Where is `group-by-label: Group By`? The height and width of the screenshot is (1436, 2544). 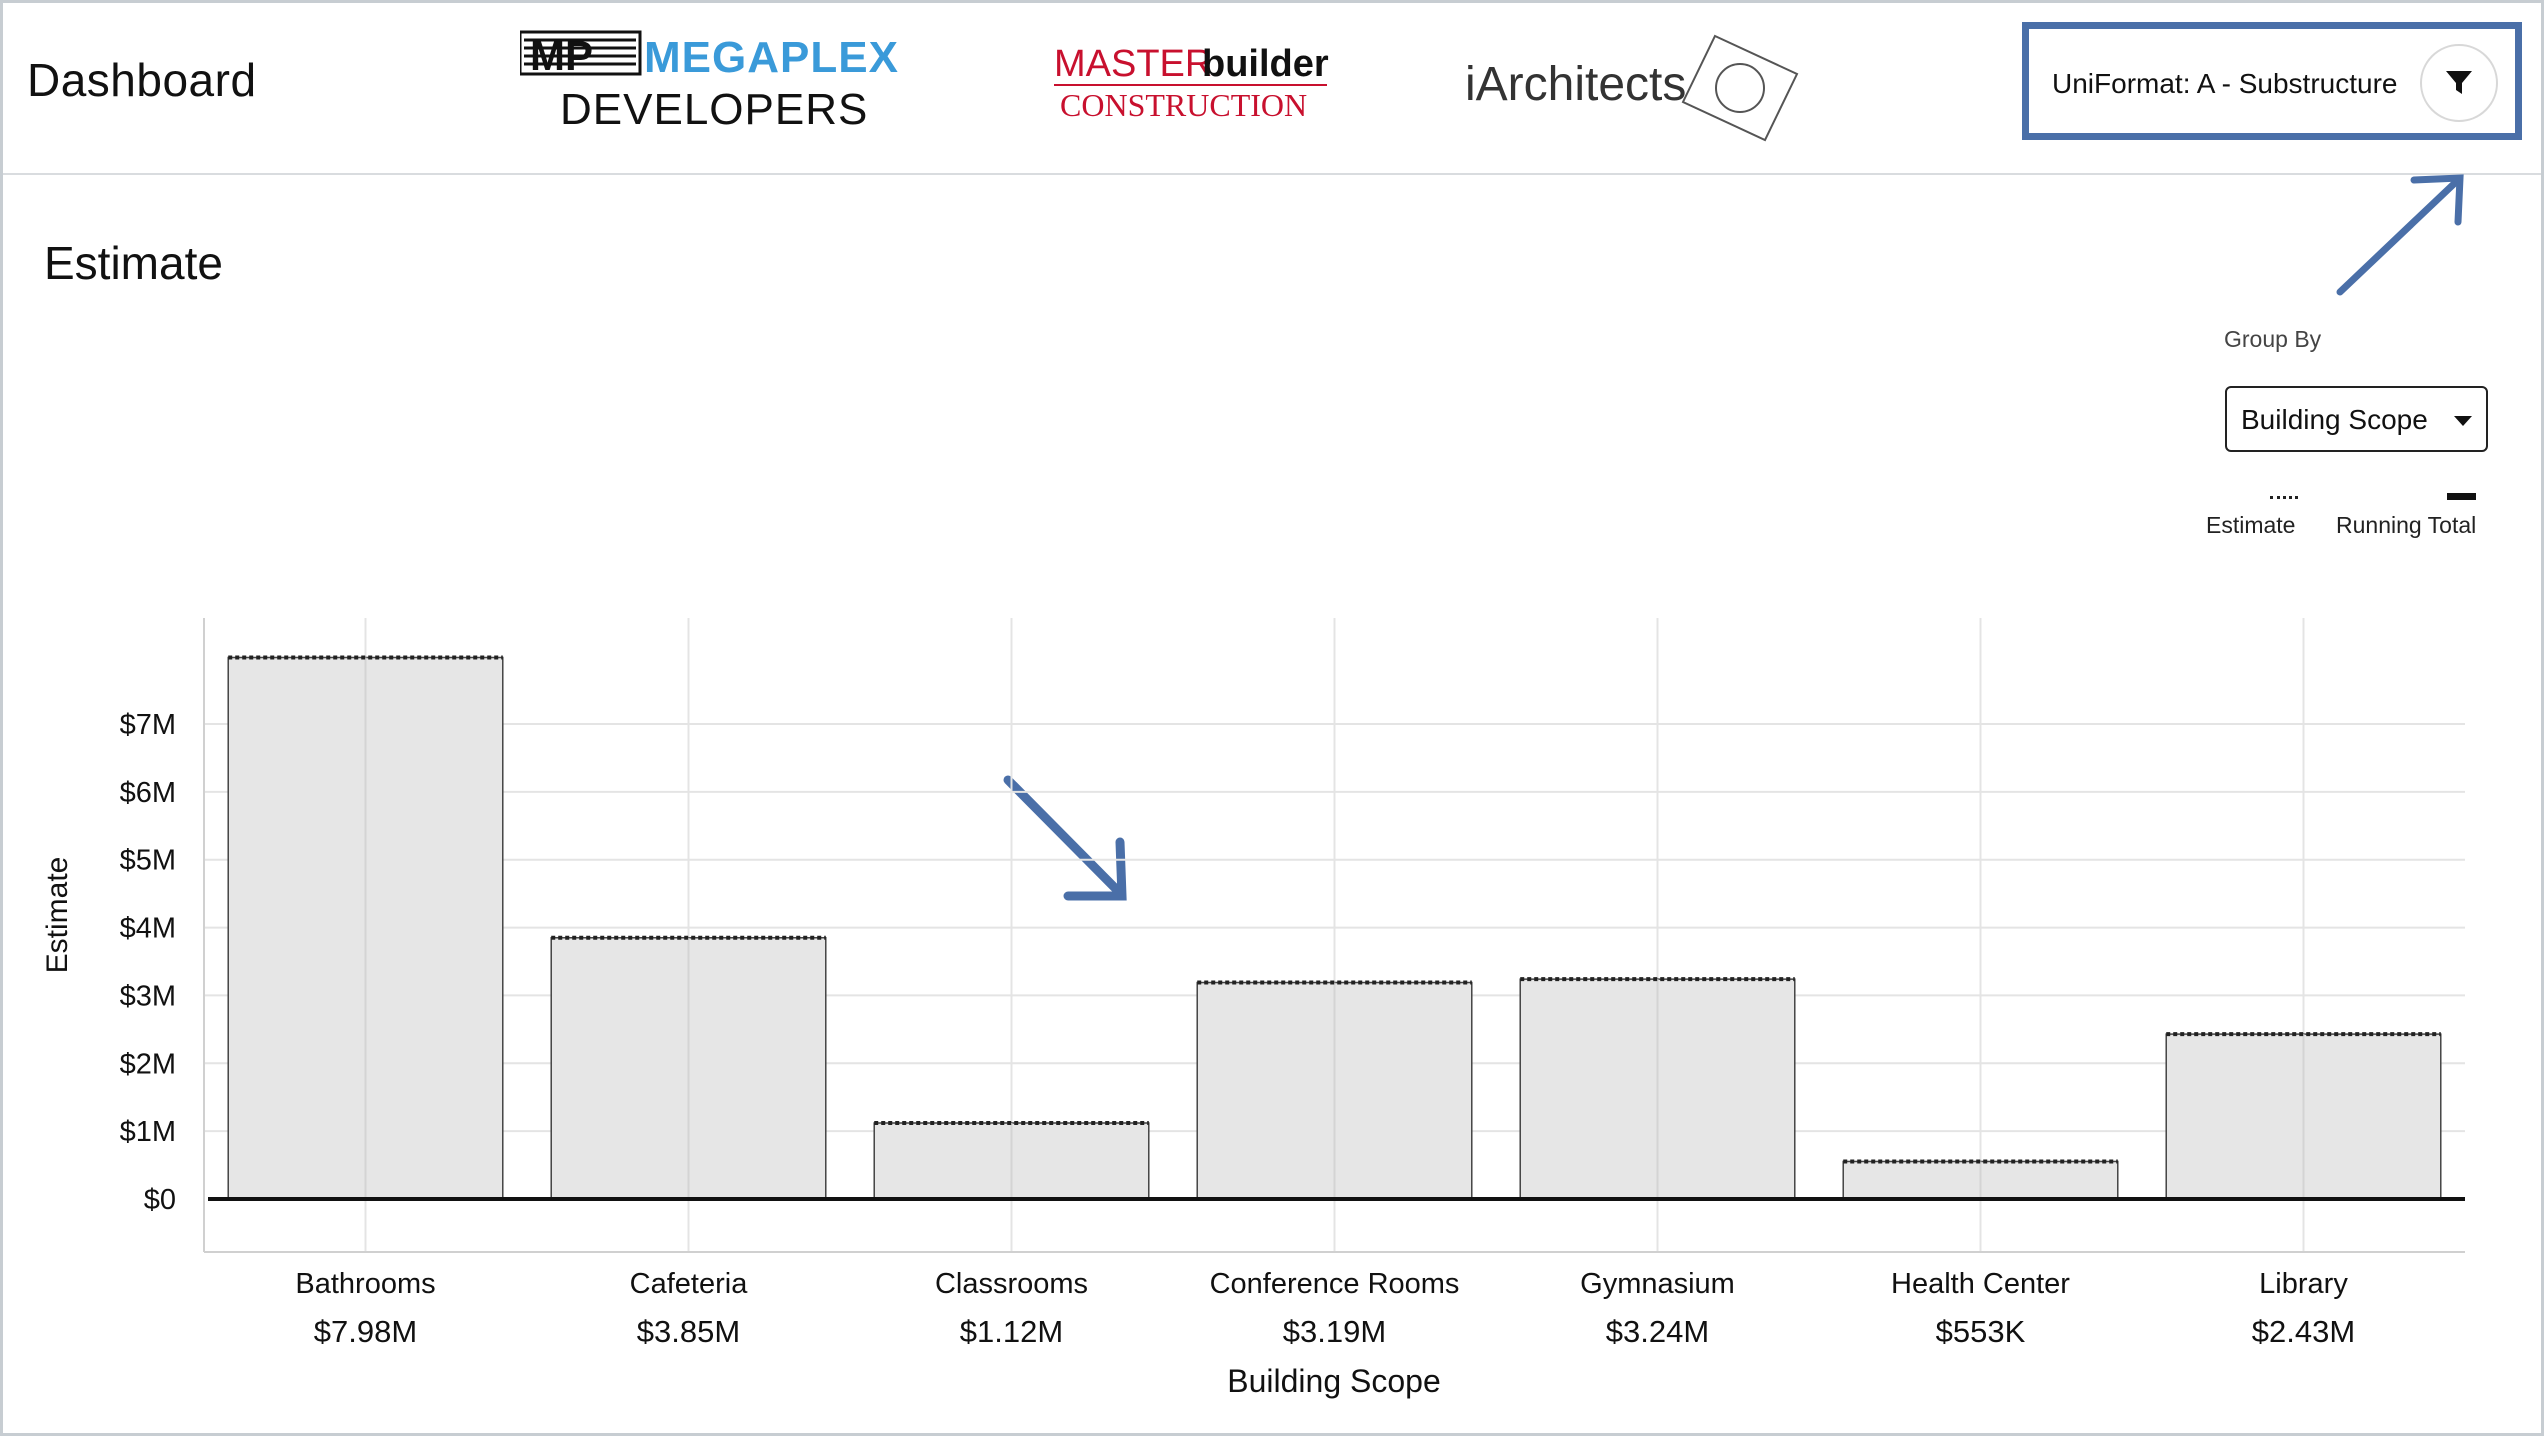
group-by-label: Group By is located at coordinates (2273, 339).